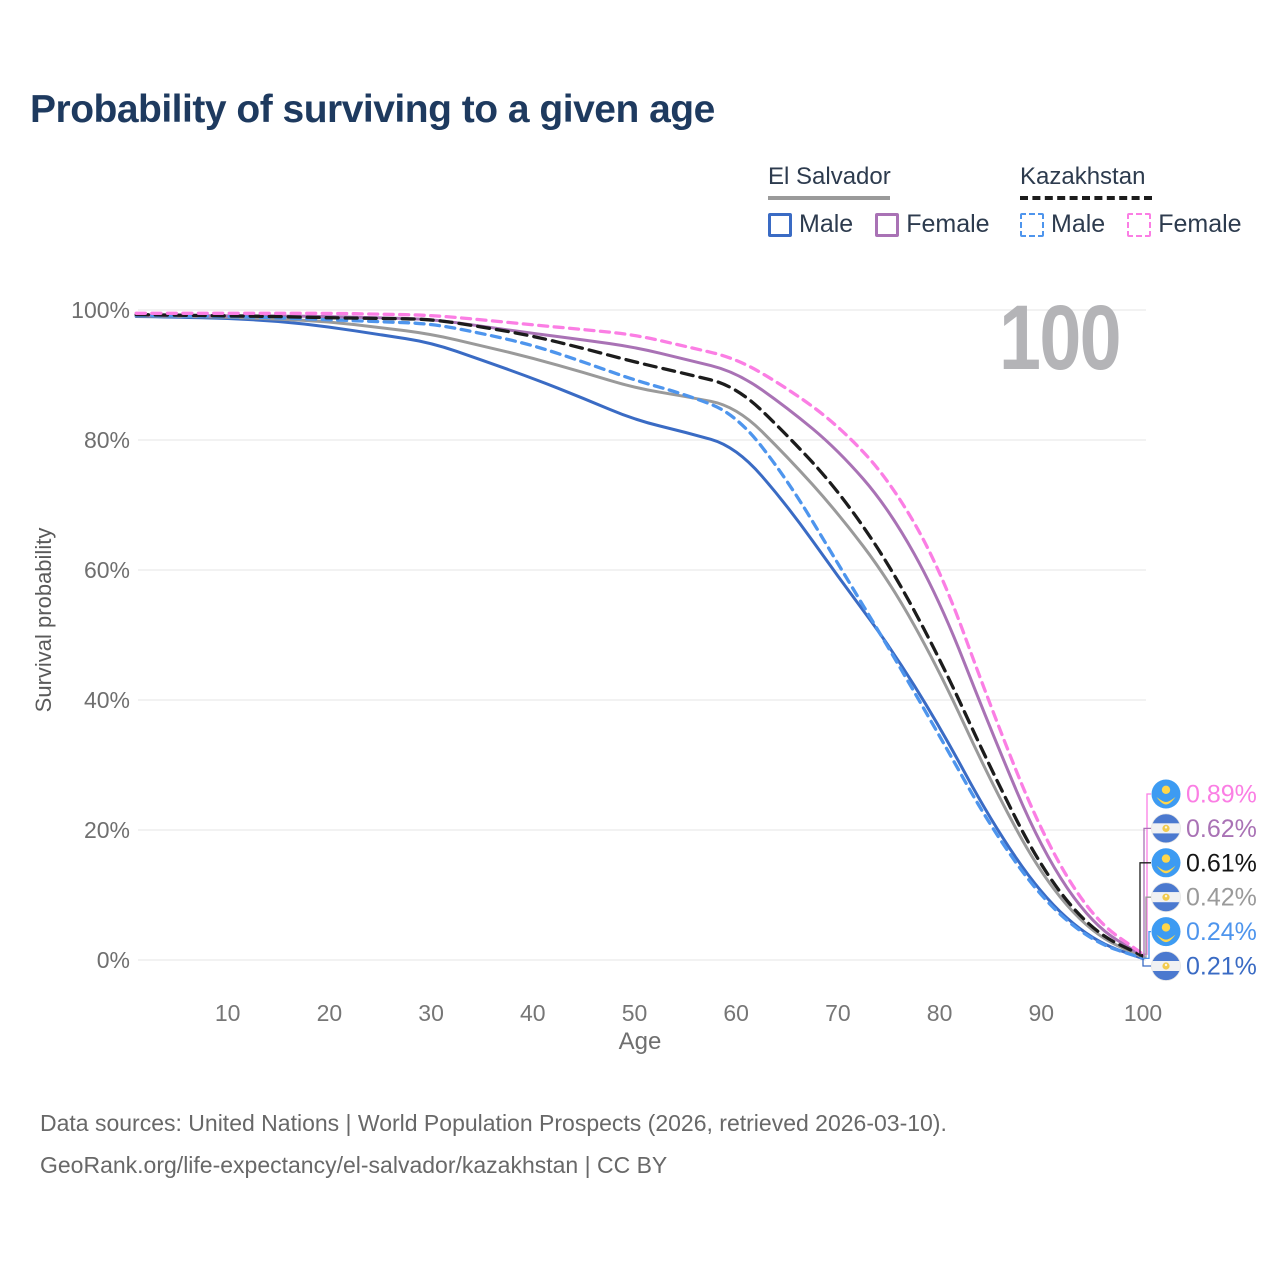 The image size is (1280, 1280). Describe the element at coordinates (1078, 224) in the screenshot. I see `legend-label-kazakhstan-male: Male` at that location.